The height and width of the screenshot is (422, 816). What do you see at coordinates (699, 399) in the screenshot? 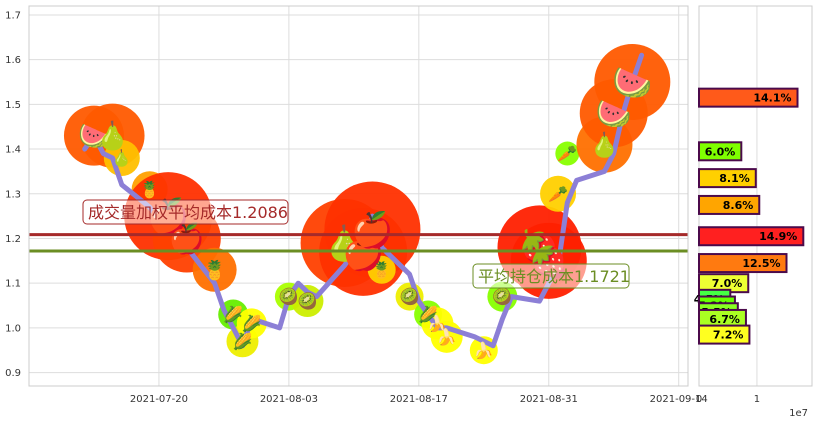
I see `side-x-tick-label: 0` at bounding box center [699, 399].